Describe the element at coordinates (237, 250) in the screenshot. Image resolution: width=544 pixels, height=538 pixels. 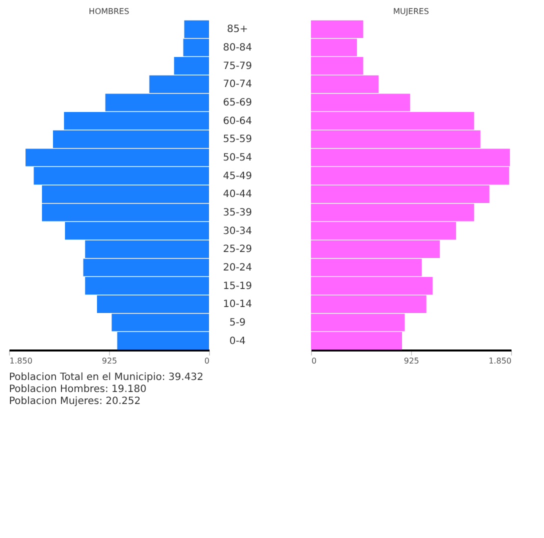
I see `y-tick-label: 25-29` at that location.